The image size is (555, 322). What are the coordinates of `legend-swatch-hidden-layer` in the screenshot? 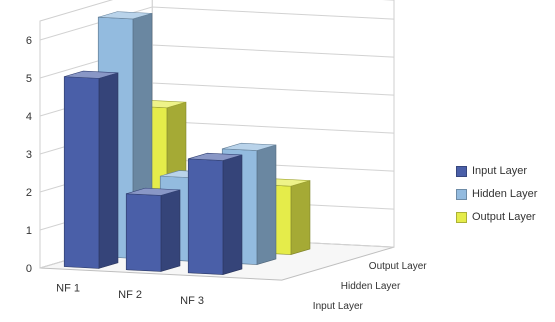 It's located at (461, 194).